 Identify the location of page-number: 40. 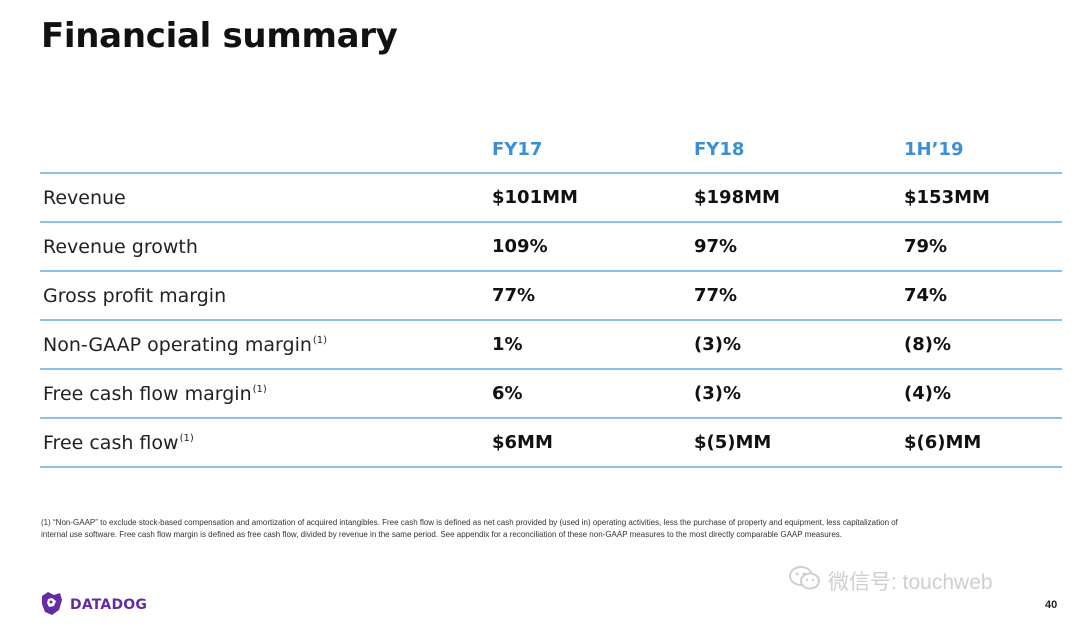
(1051, 605).